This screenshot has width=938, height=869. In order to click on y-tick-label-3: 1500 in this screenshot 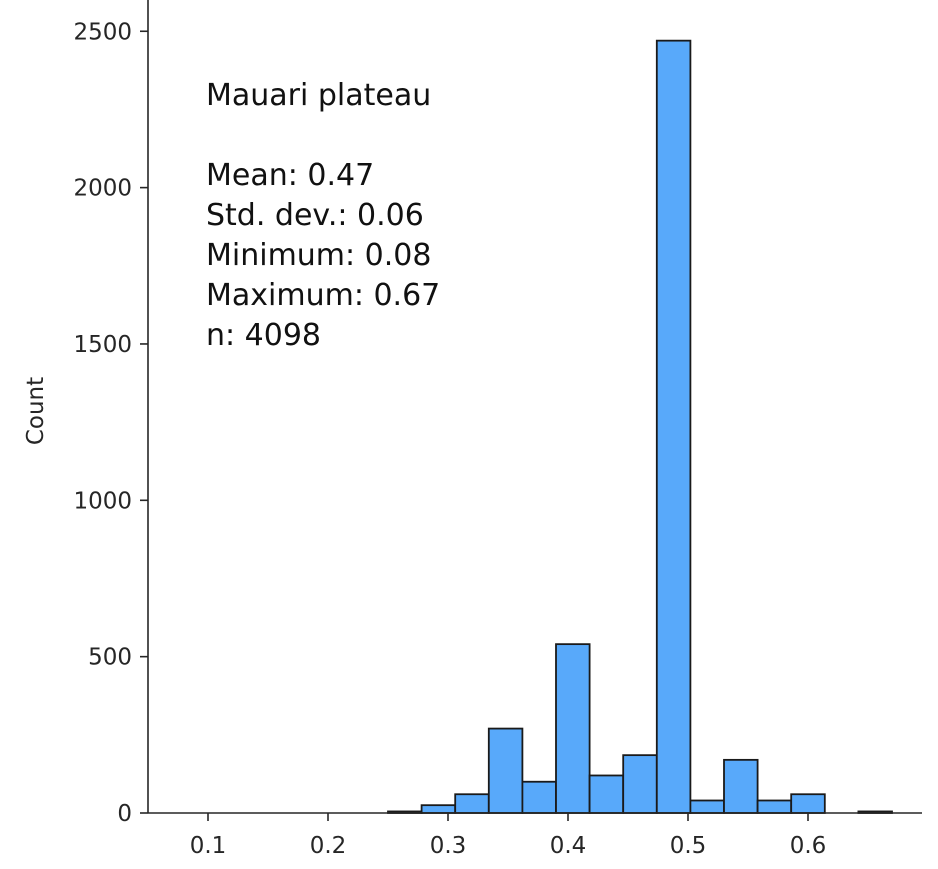, I will do `click(102, 345)`.